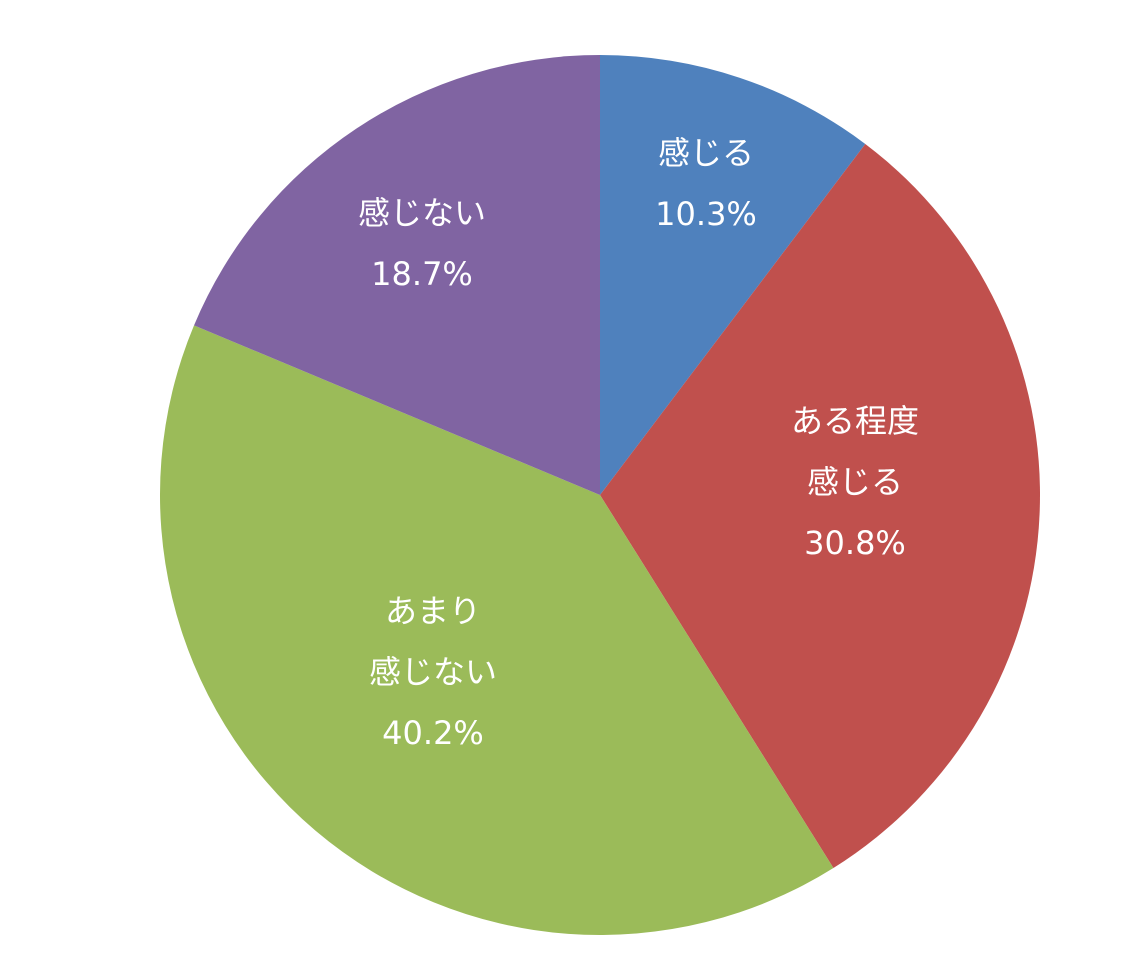  Describe the element at coordinates (422, 243) in the screenshot. I see `slice-label-4: 感じない 18.7%` at that location.